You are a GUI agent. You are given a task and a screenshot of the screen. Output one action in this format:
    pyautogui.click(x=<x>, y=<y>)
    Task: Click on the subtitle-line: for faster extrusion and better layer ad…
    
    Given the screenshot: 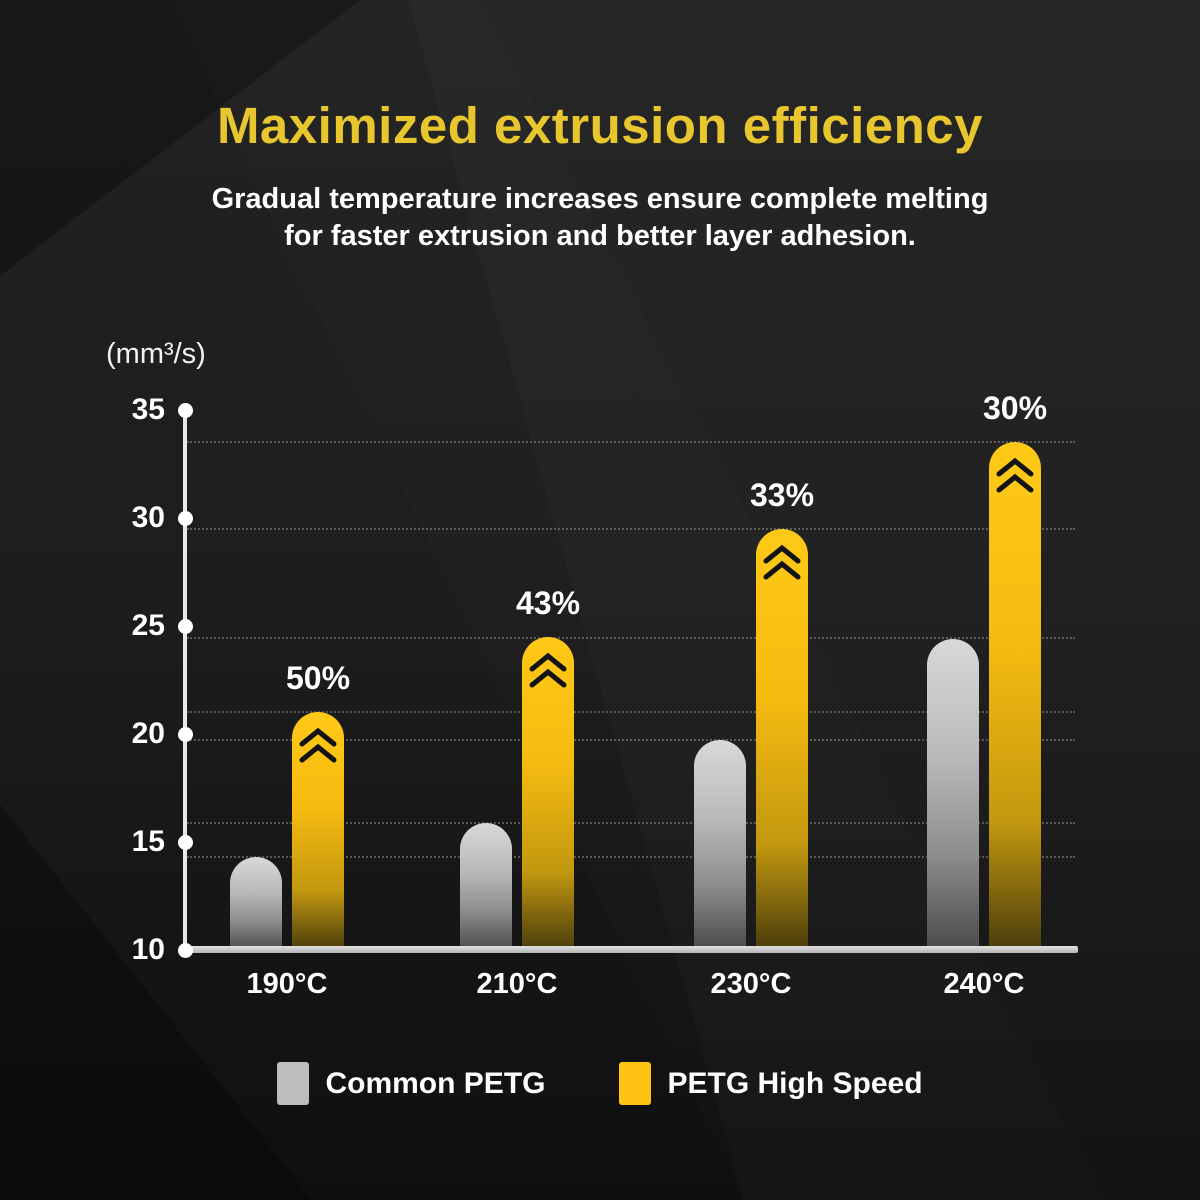 What is the action you would take?
    pyautogui.click(x=600, y=236)
    